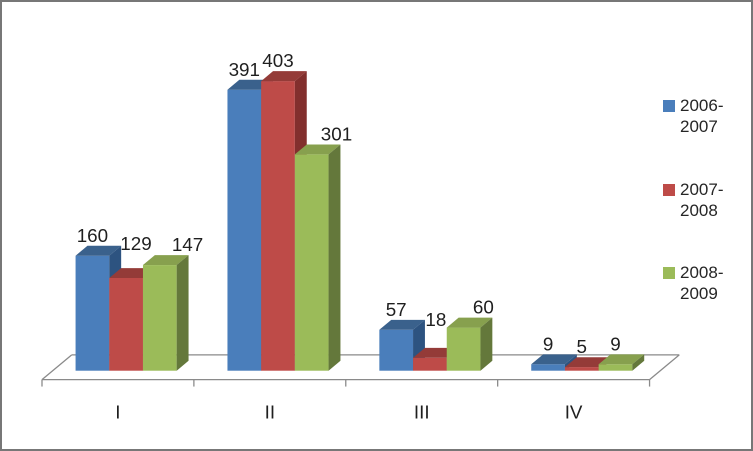 The height and width of the screenshot is (451, 753). I want to click on bar-2008-2009-IV, so click(621, 362).